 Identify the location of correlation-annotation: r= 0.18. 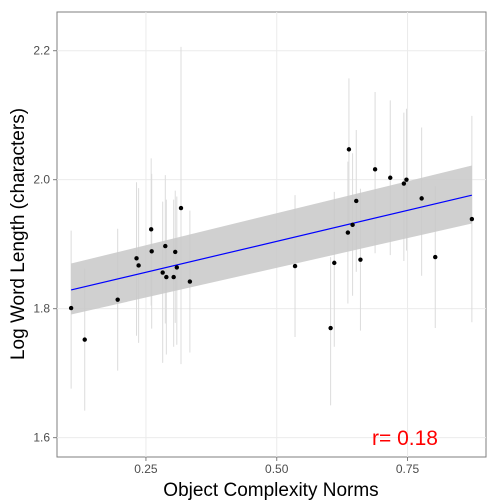
(405, 438).